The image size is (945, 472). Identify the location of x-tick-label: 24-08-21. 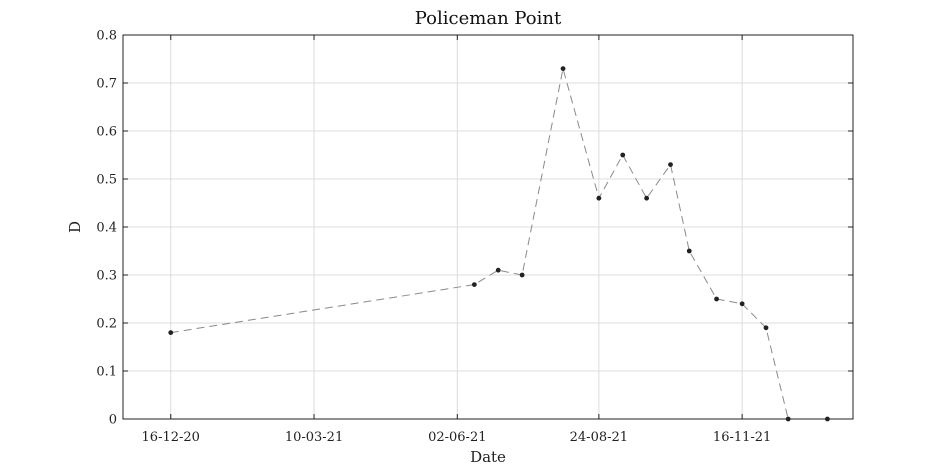
(599, 437).